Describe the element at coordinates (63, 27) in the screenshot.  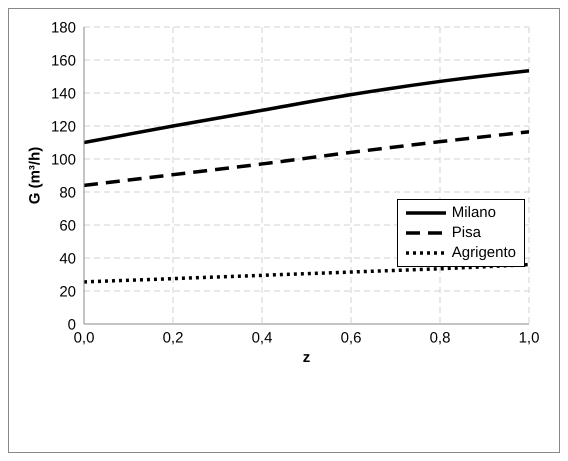
I see `y-tick-label: 180` at that location.